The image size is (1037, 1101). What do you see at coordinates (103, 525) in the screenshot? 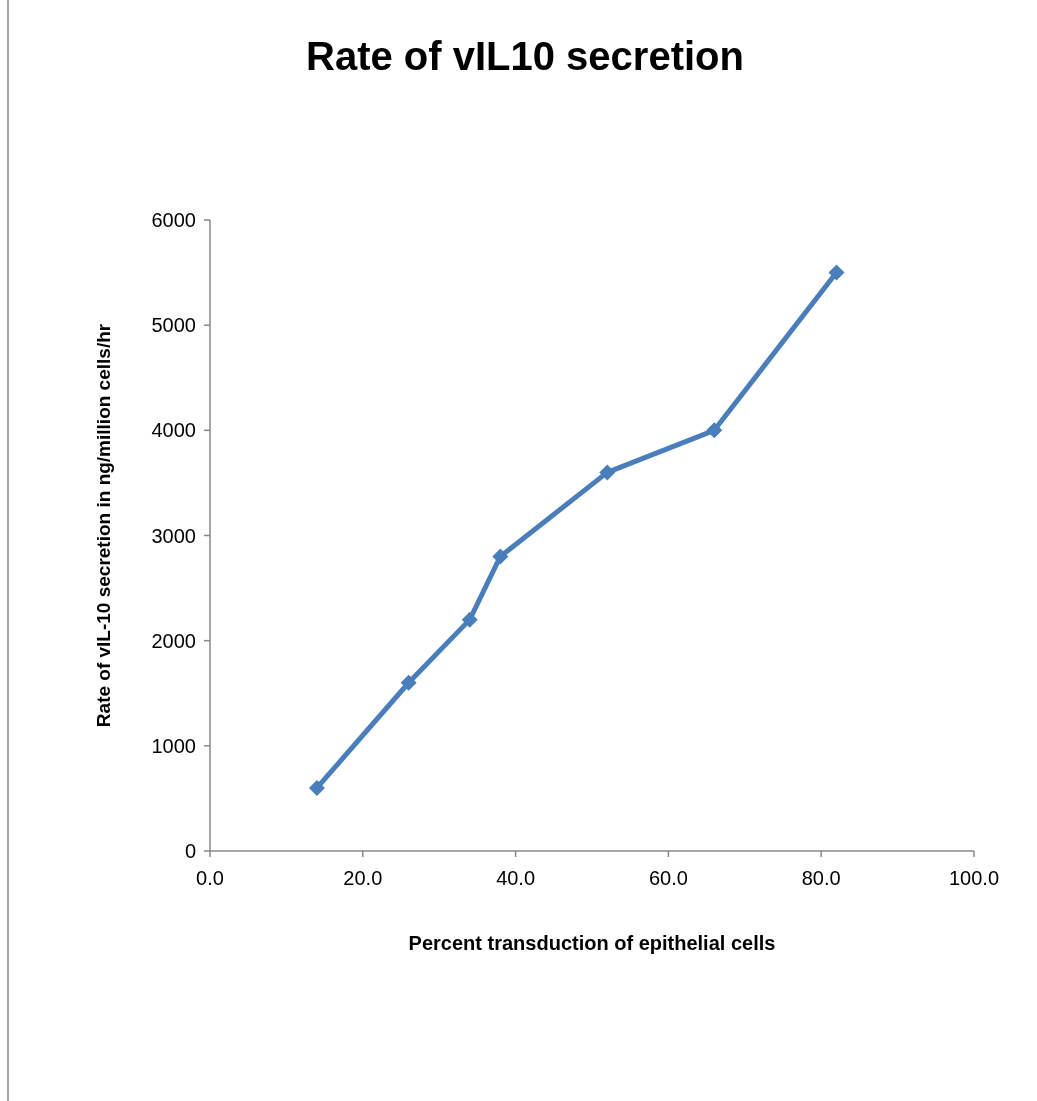
I see `y-axis-title: Rate of vIL-10 secretion in ng/million cells/hr` at bounding box center [103, 525].